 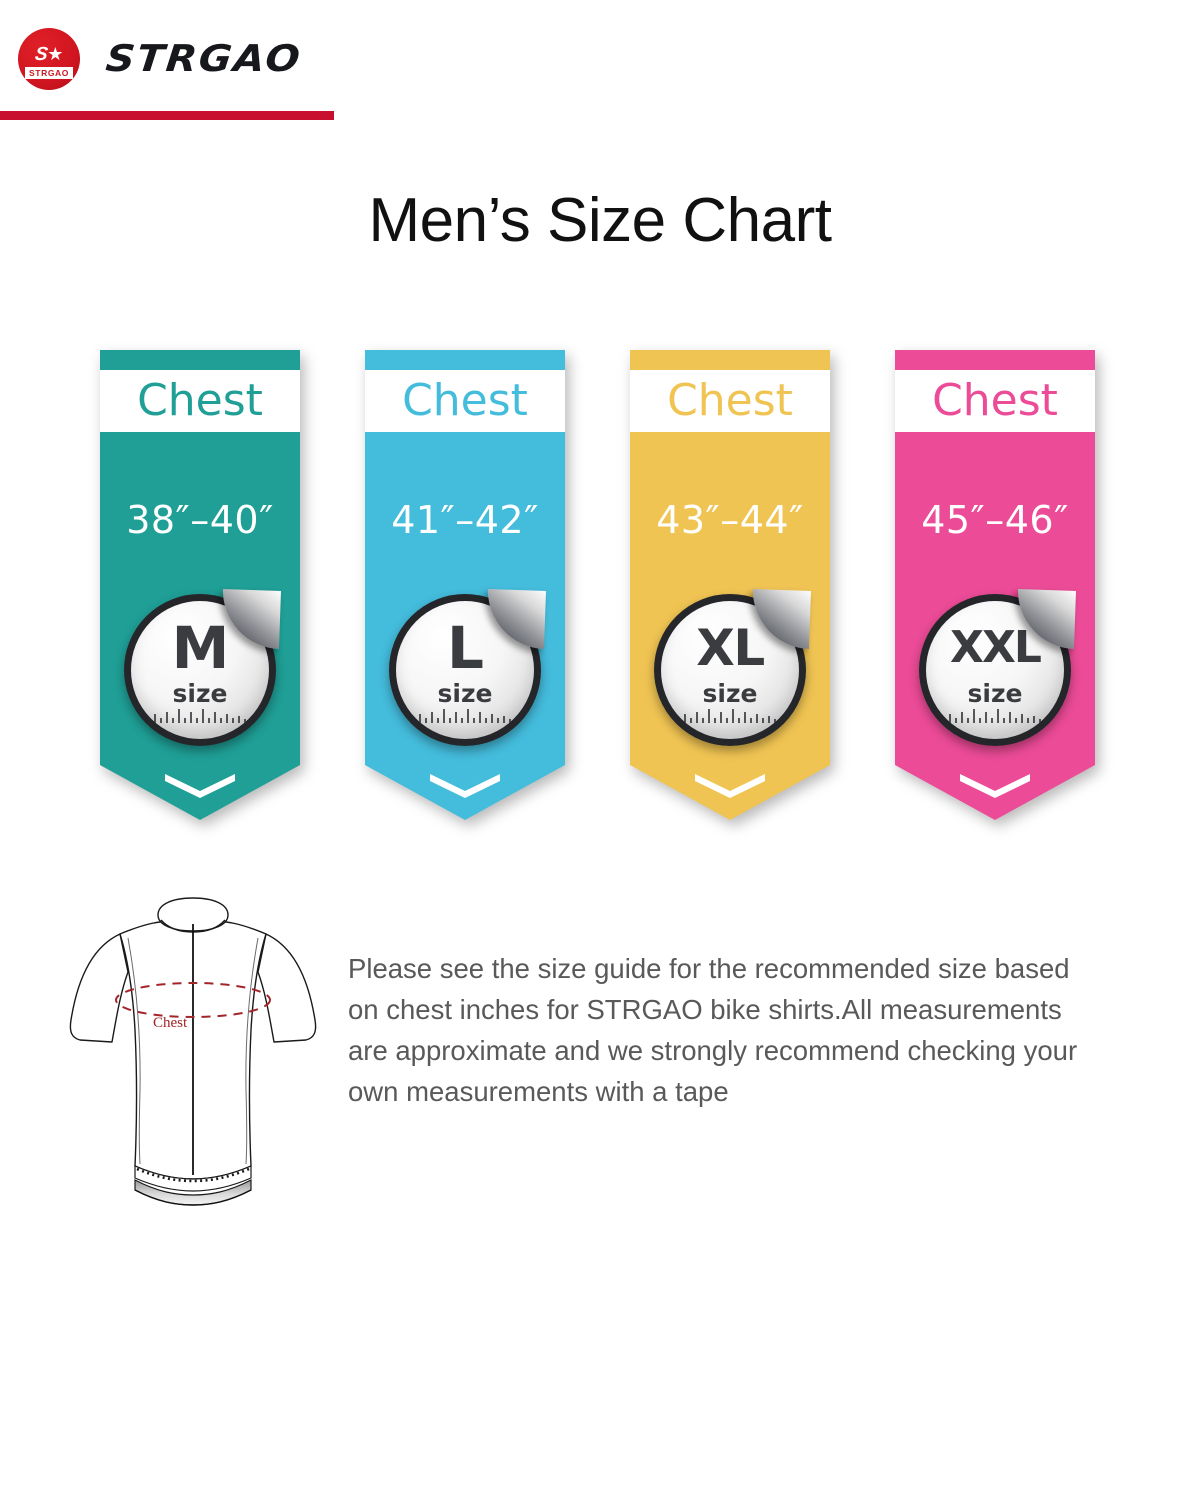 I want to click on banner-body-l: Chest 41″–42″ L size, so click(x=465, y=585).